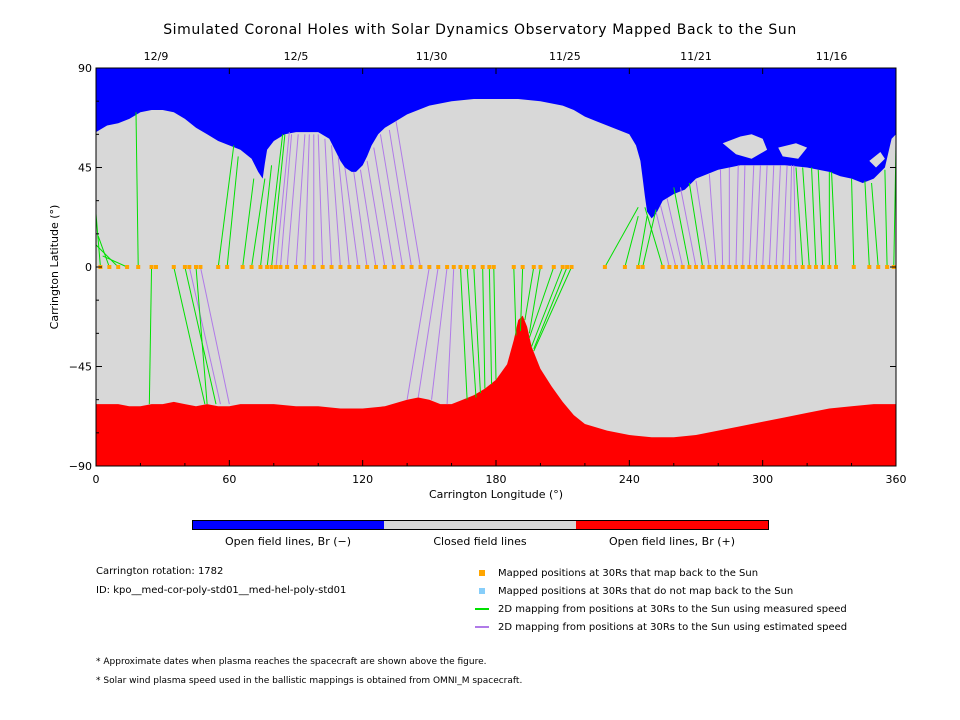 This screenshot has width=960, height=720. I want to click on x-tick-label: 0, so click(96, 479).